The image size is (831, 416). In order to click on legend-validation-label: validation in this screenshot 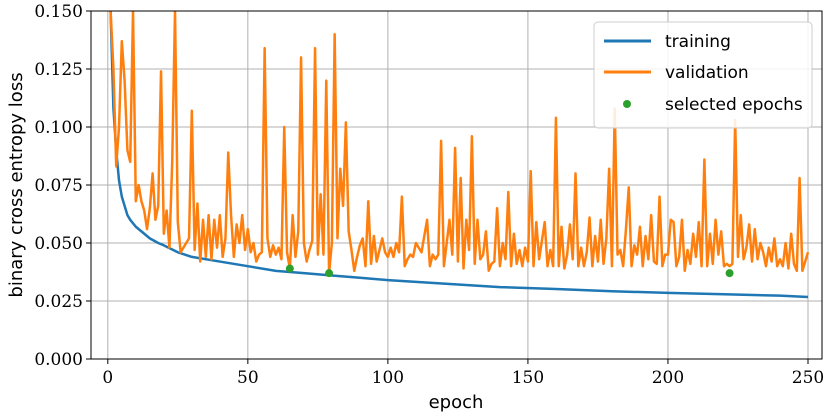, I will do `click(707, 73)`.